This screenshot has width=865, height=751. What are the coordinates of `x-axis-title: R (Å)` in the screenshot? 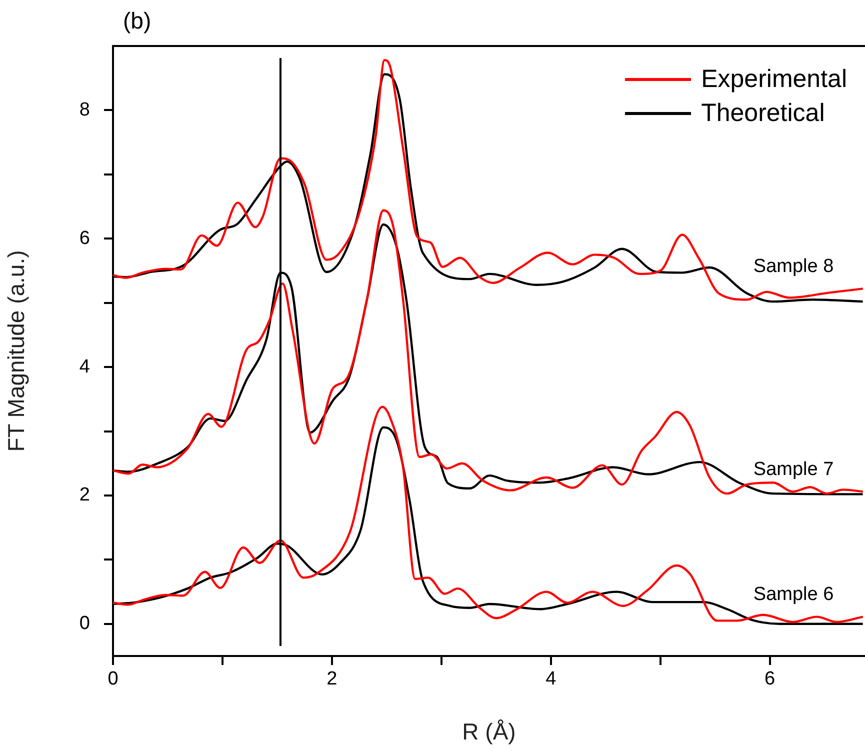 It's located at (489, 731).